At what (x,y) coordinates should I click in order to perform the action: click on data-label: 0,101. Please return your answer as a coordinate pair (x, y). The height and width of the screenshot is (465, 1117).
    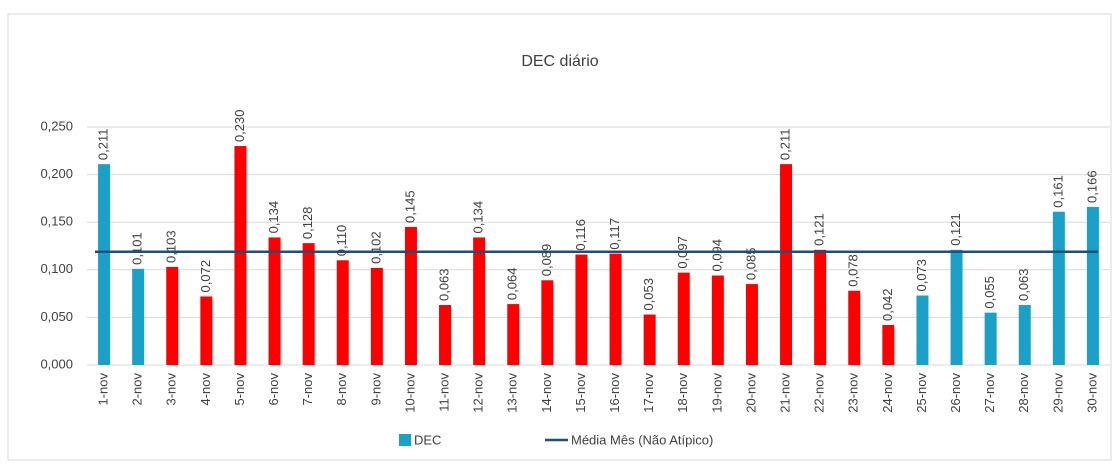
    Looking at the image, I should click on (137, 248).